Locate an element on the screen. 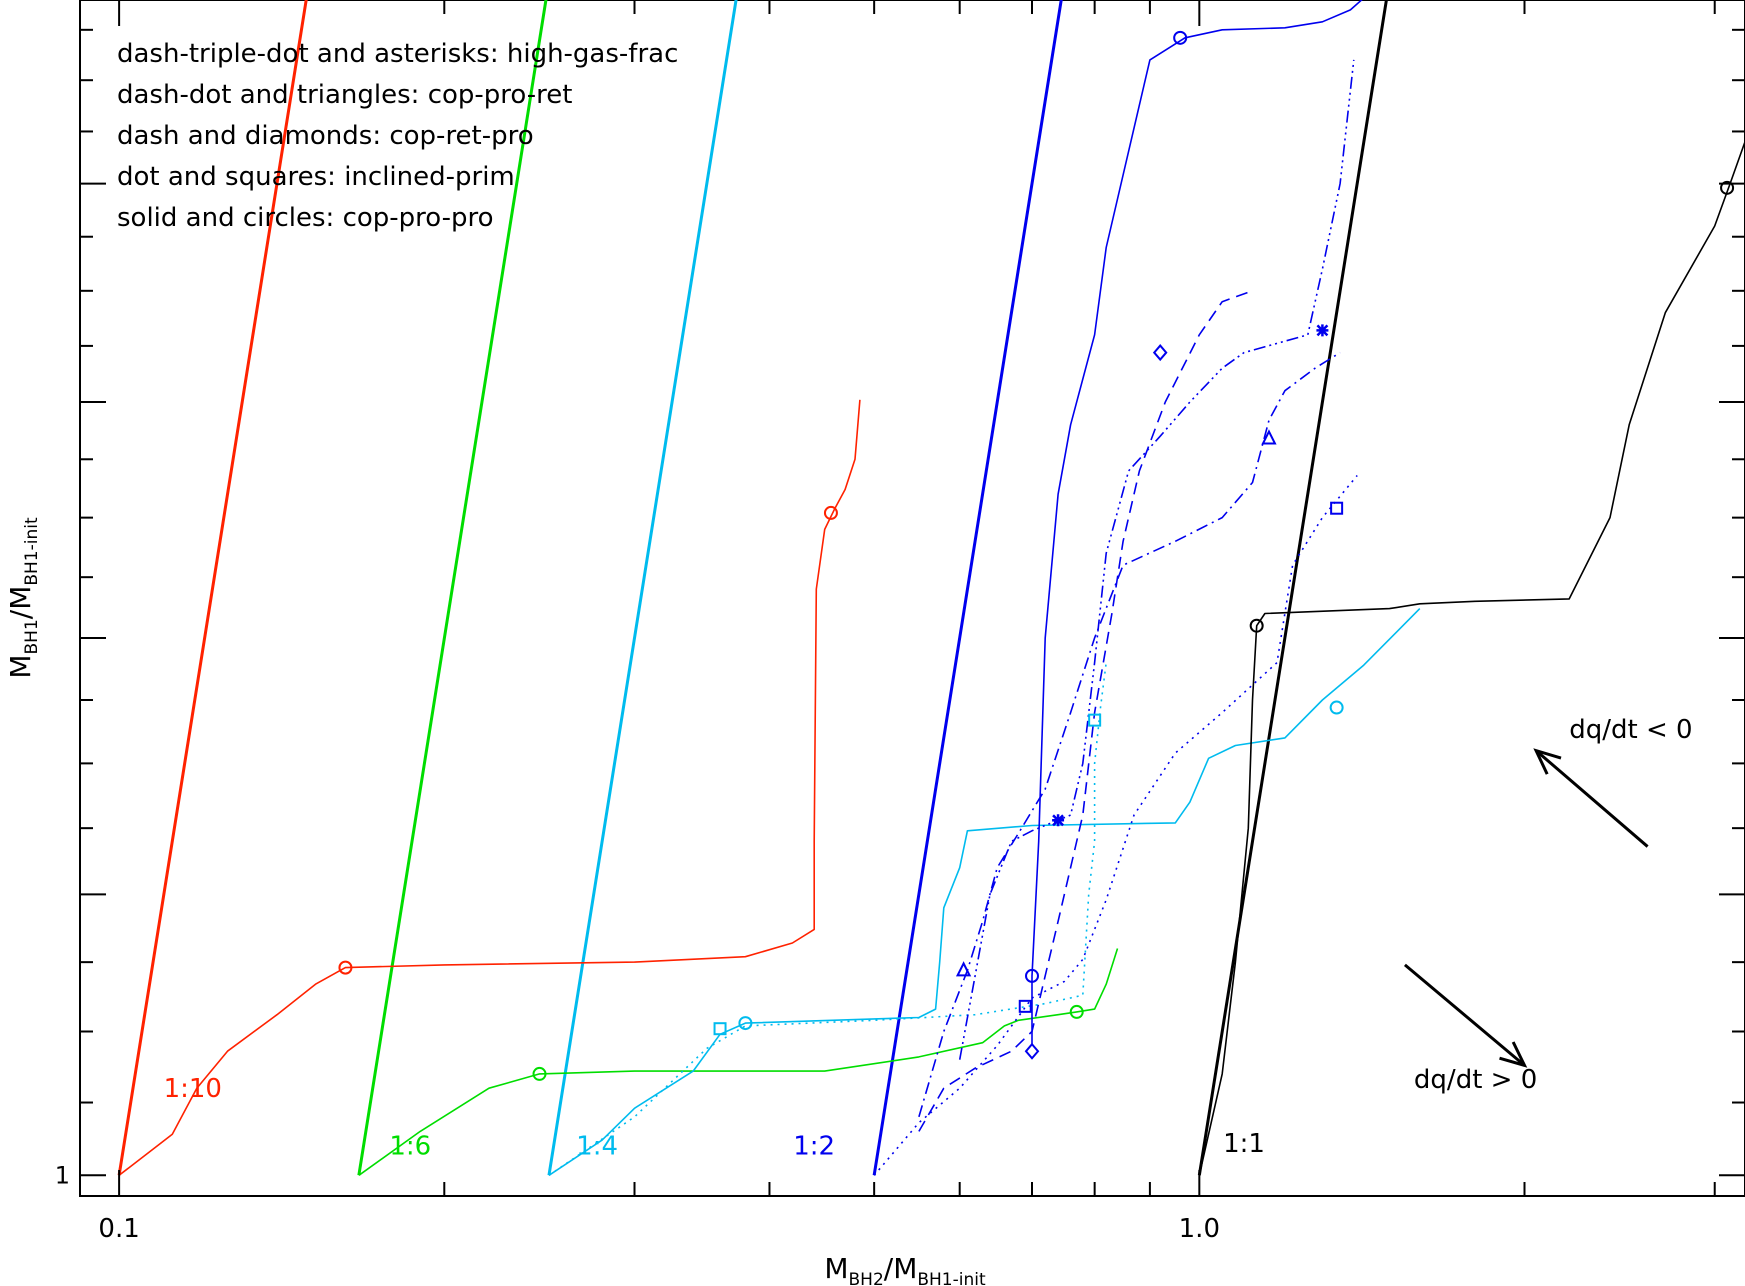  y-tick-label-0: 1 is located at coordinates (62, 1175).